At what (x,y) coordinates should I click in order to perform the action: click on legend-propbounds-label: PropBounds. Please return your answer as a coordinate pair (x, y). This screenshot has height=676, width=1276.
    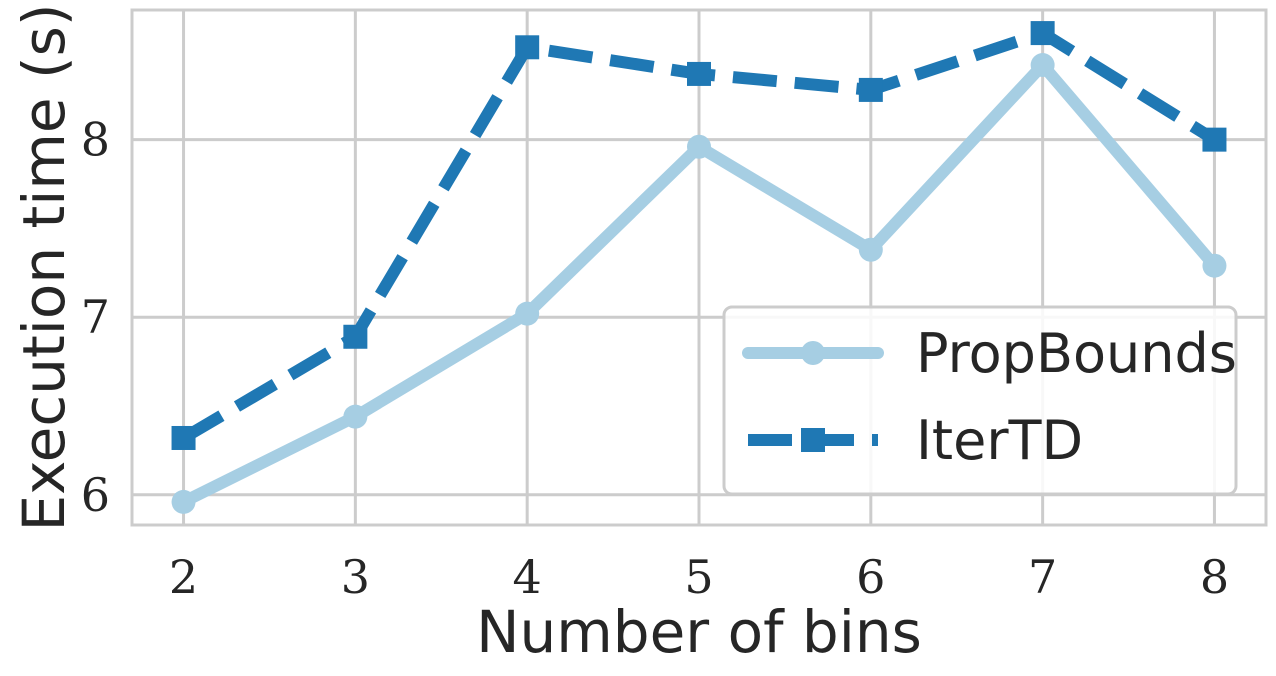
    Looking at the image, I should click on (1076, 353).